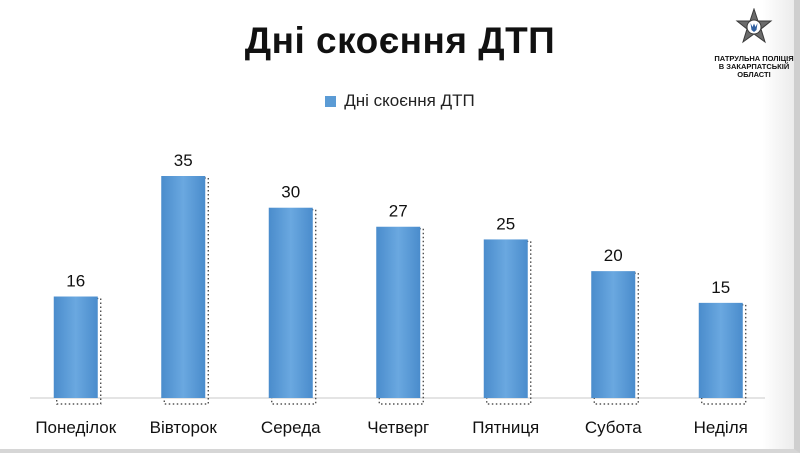  I want to click on x-tick-label: Четверг, so click(398, 427).